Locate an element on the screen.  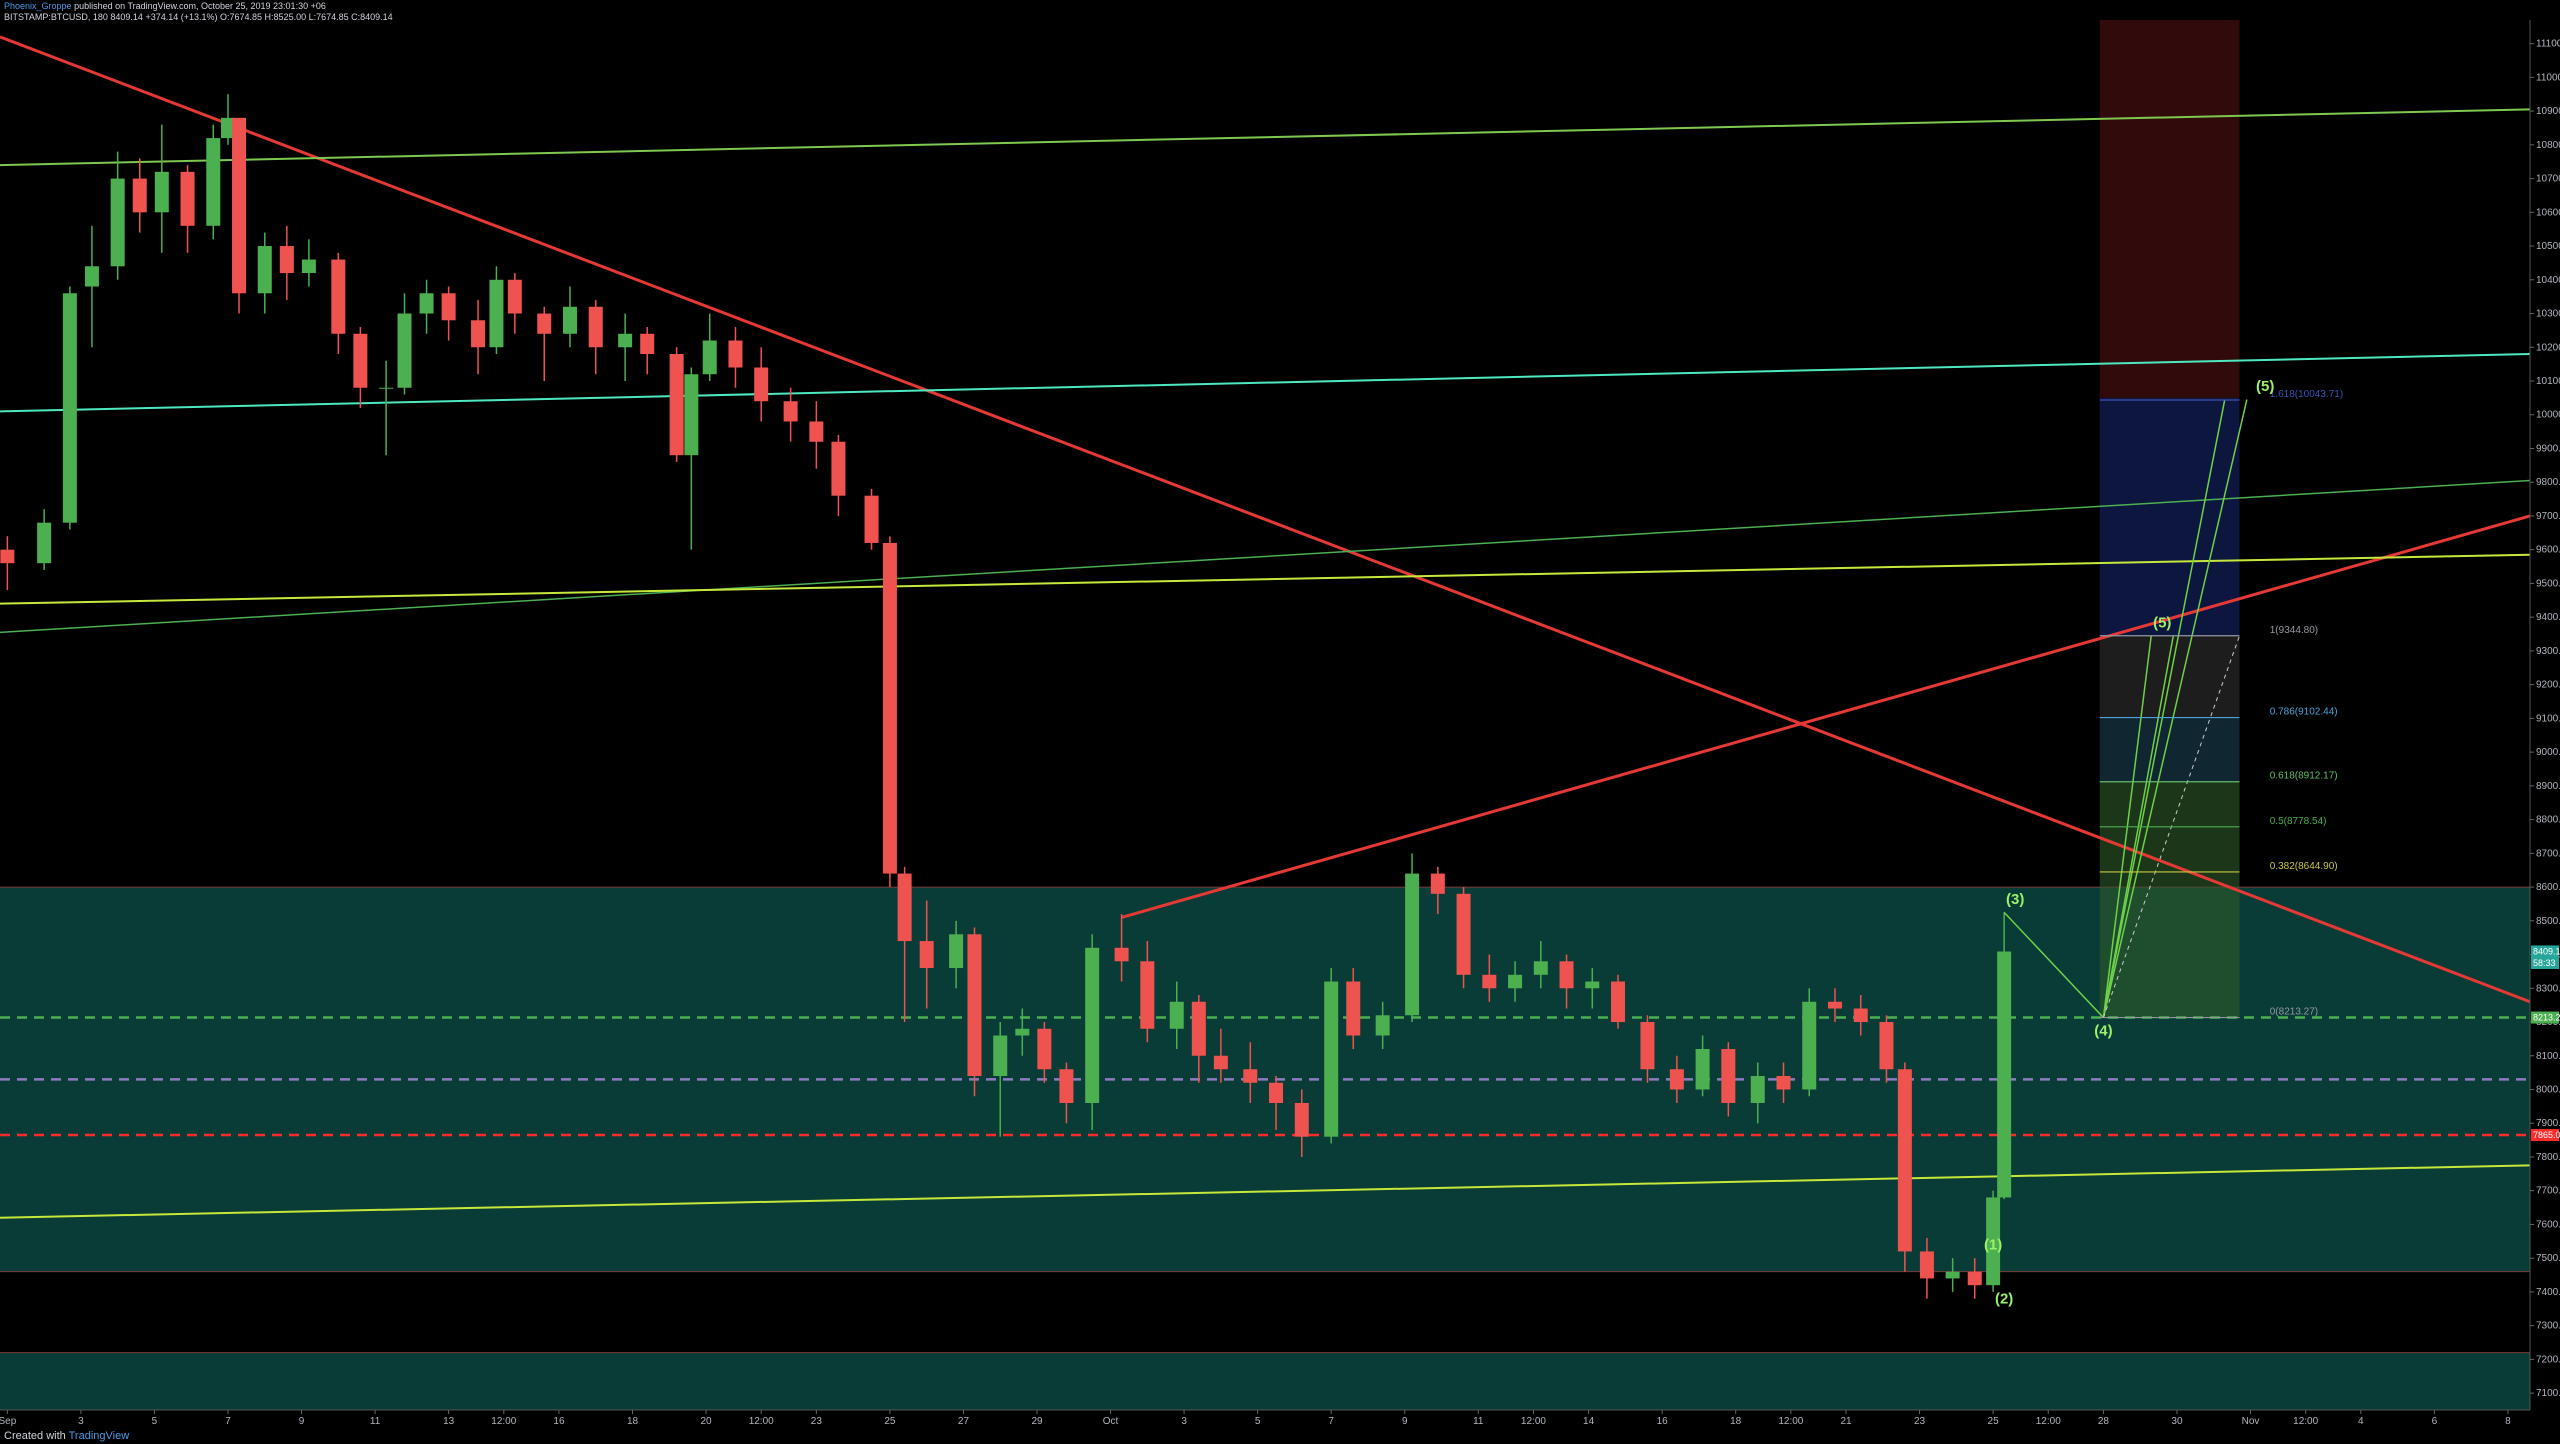
wave-label-4: (5) is located at coordinates (2162, 622).